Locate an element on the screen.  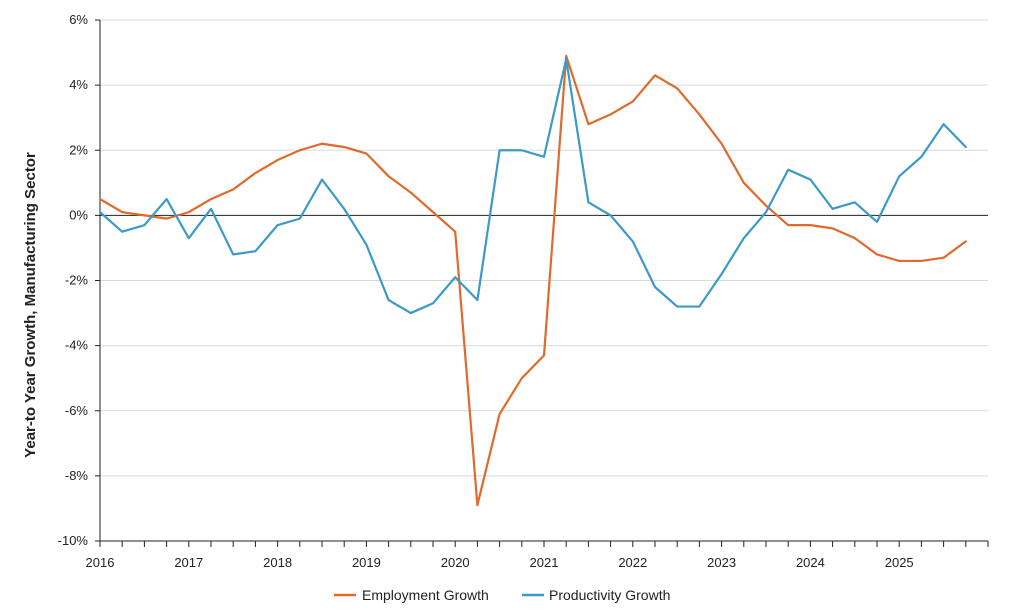
y-tick-label: -10% is located at coordinates (73, 540).